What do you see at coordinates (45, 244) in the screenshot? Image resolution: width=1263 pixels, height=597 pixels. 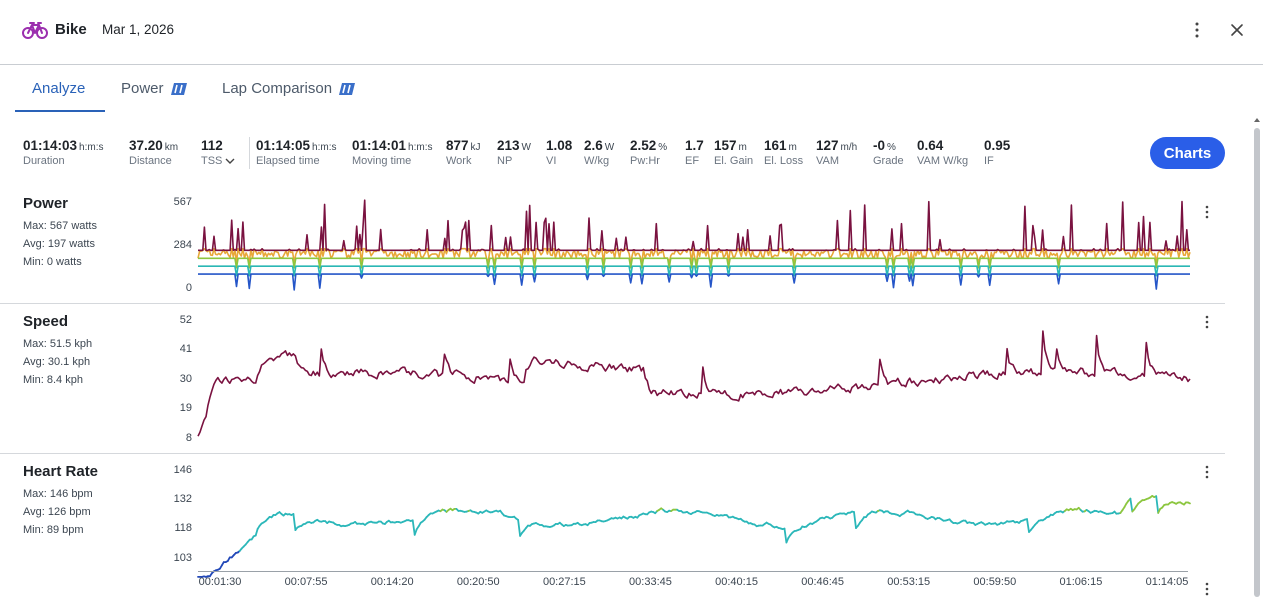 I see `stat-text: Avg: 197` at bounding box center [45, 244].